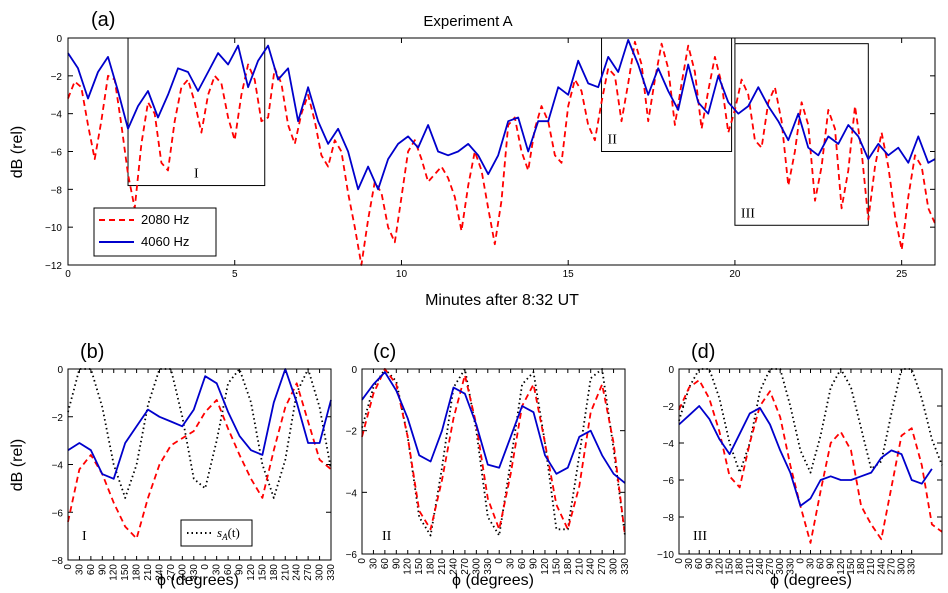 The image size is (948, 593). I want to click on panel-b-legend: sA(t), so click(216, 533).